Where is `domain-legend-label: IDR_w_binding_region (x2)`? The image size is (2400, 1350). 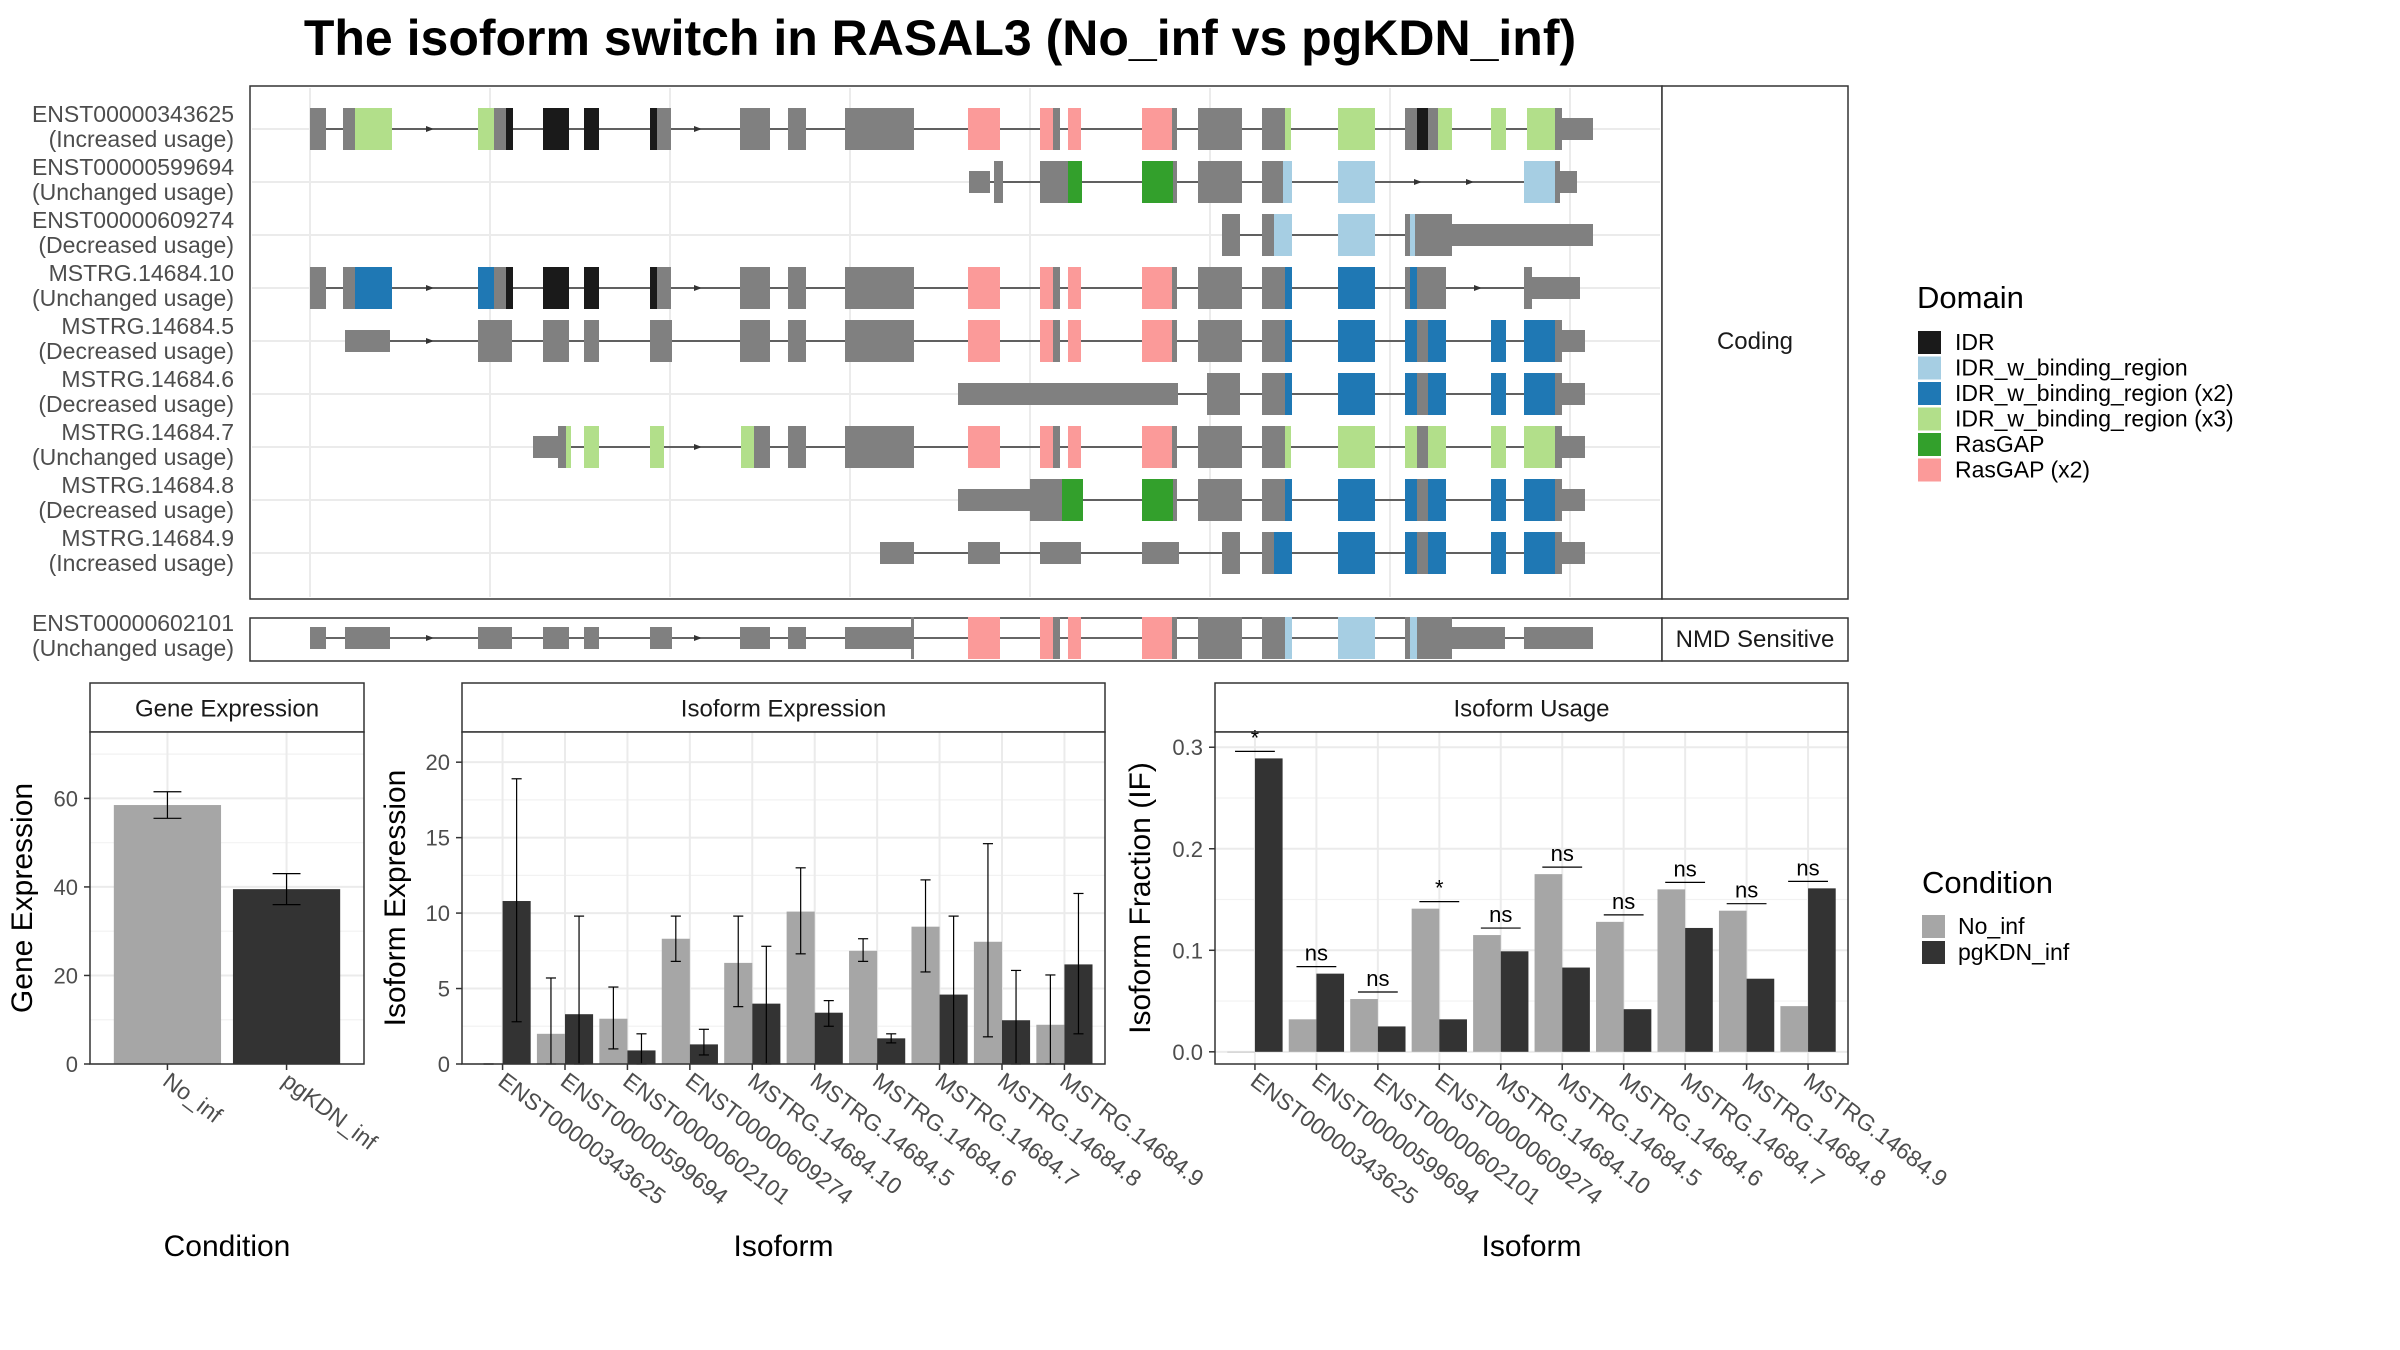 domain-legend-label: IDR_w_binding_region (x2) is located at coordinates (2094, 393).